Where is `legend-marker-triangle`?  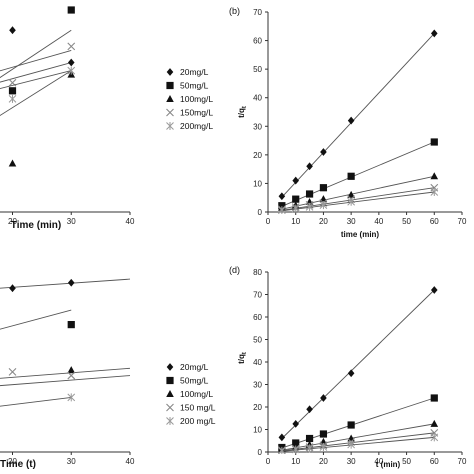
legend-marker-triangle is located at coordinates (170, 393).